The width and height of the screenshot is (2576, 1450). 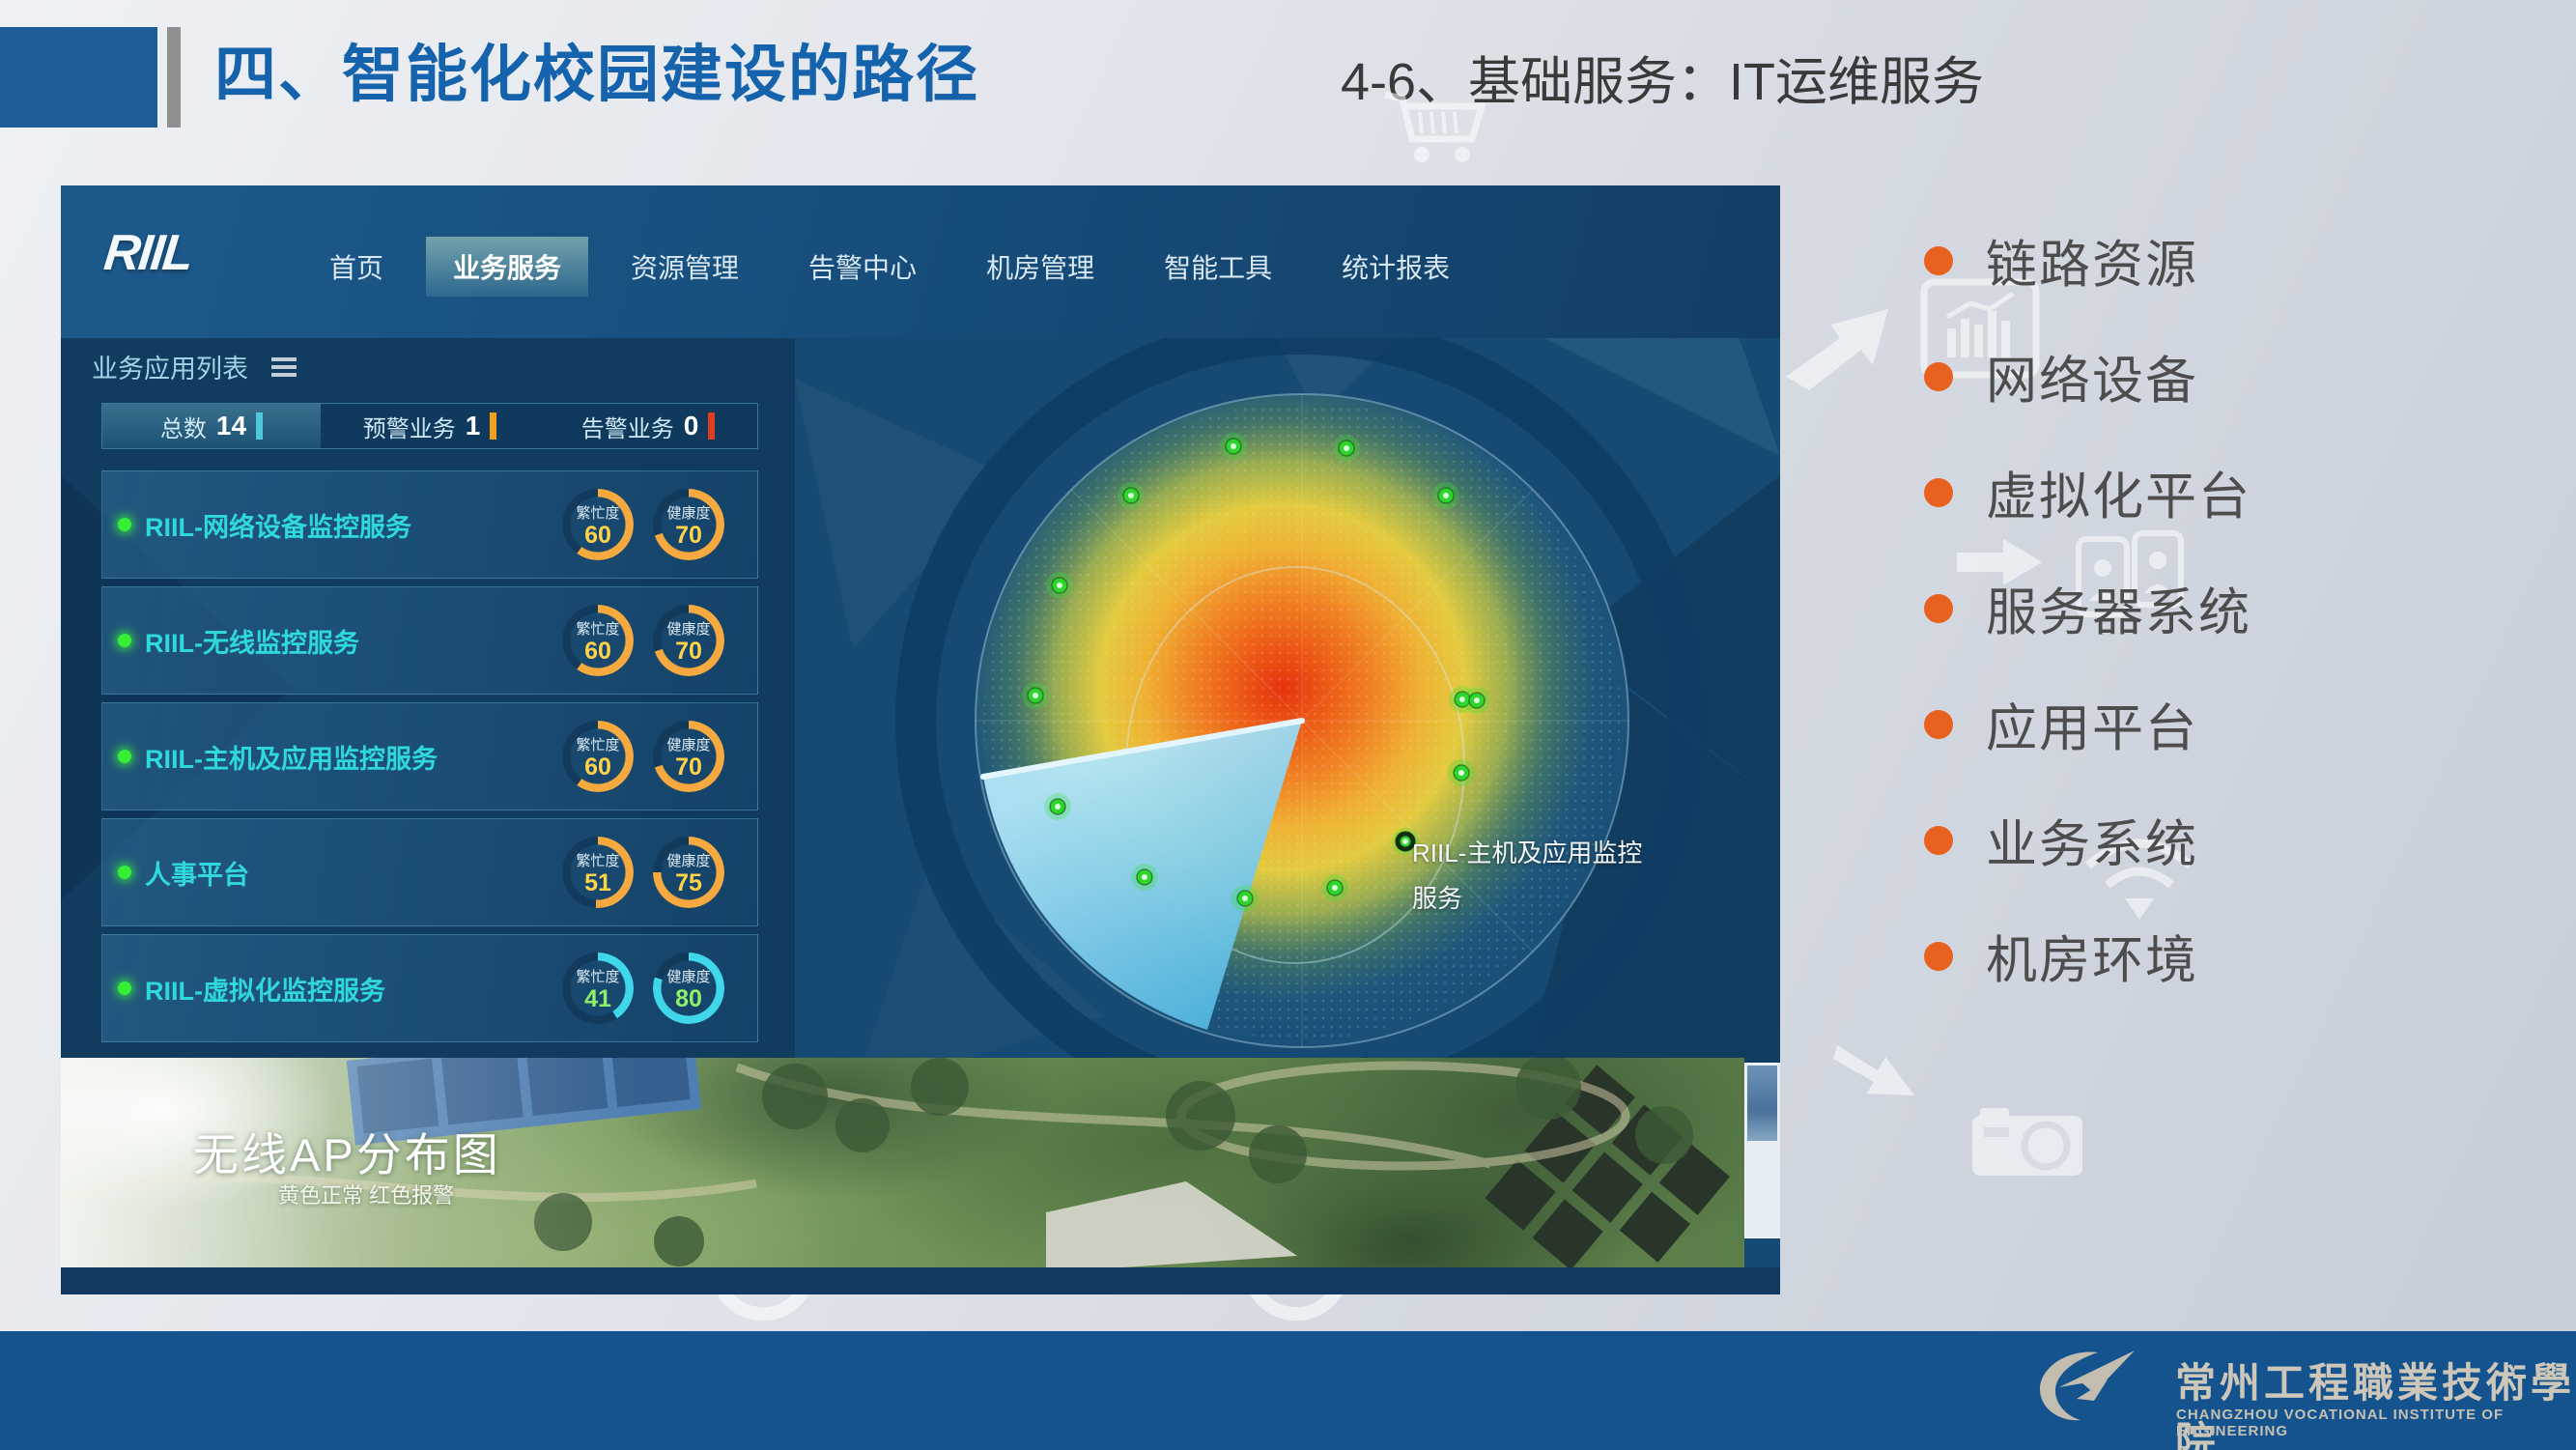 What do you see at coordinates (1762, 1103) in the screenshot?
I see `photo-side-thumbnail` at bounding box center [1762, 1103].